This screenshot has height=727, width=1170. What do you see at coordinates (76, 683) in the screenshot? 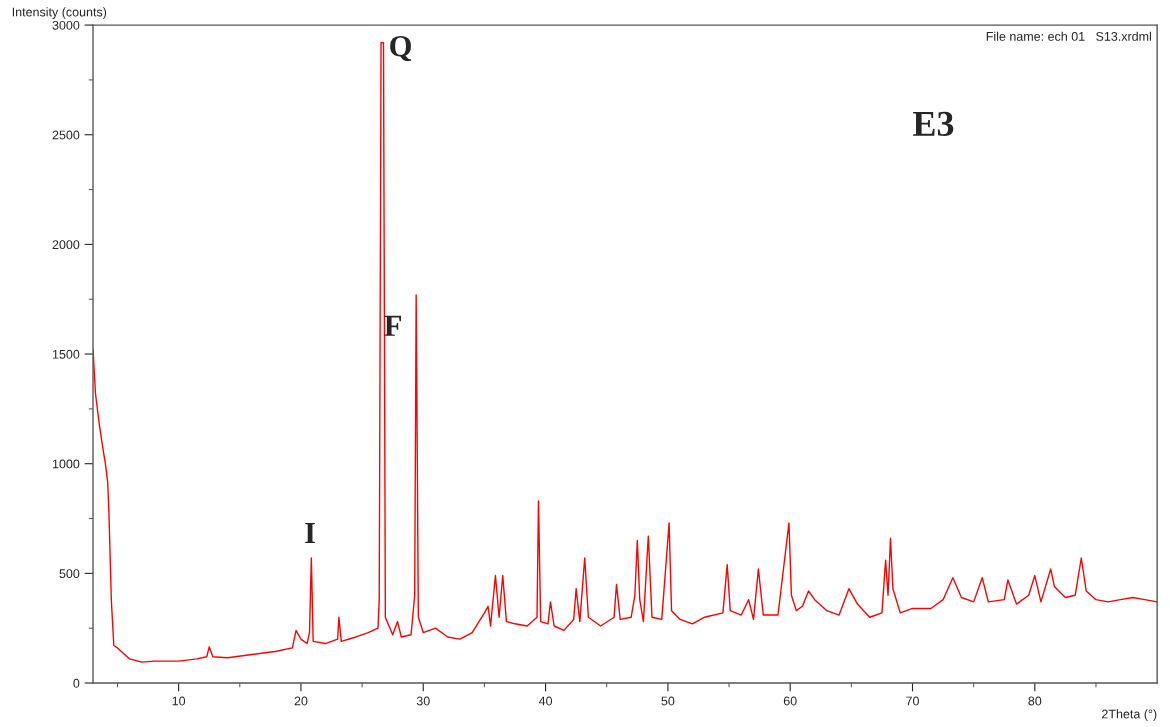
I see `y-tick-label: 0` at bounding box center [76, 683].